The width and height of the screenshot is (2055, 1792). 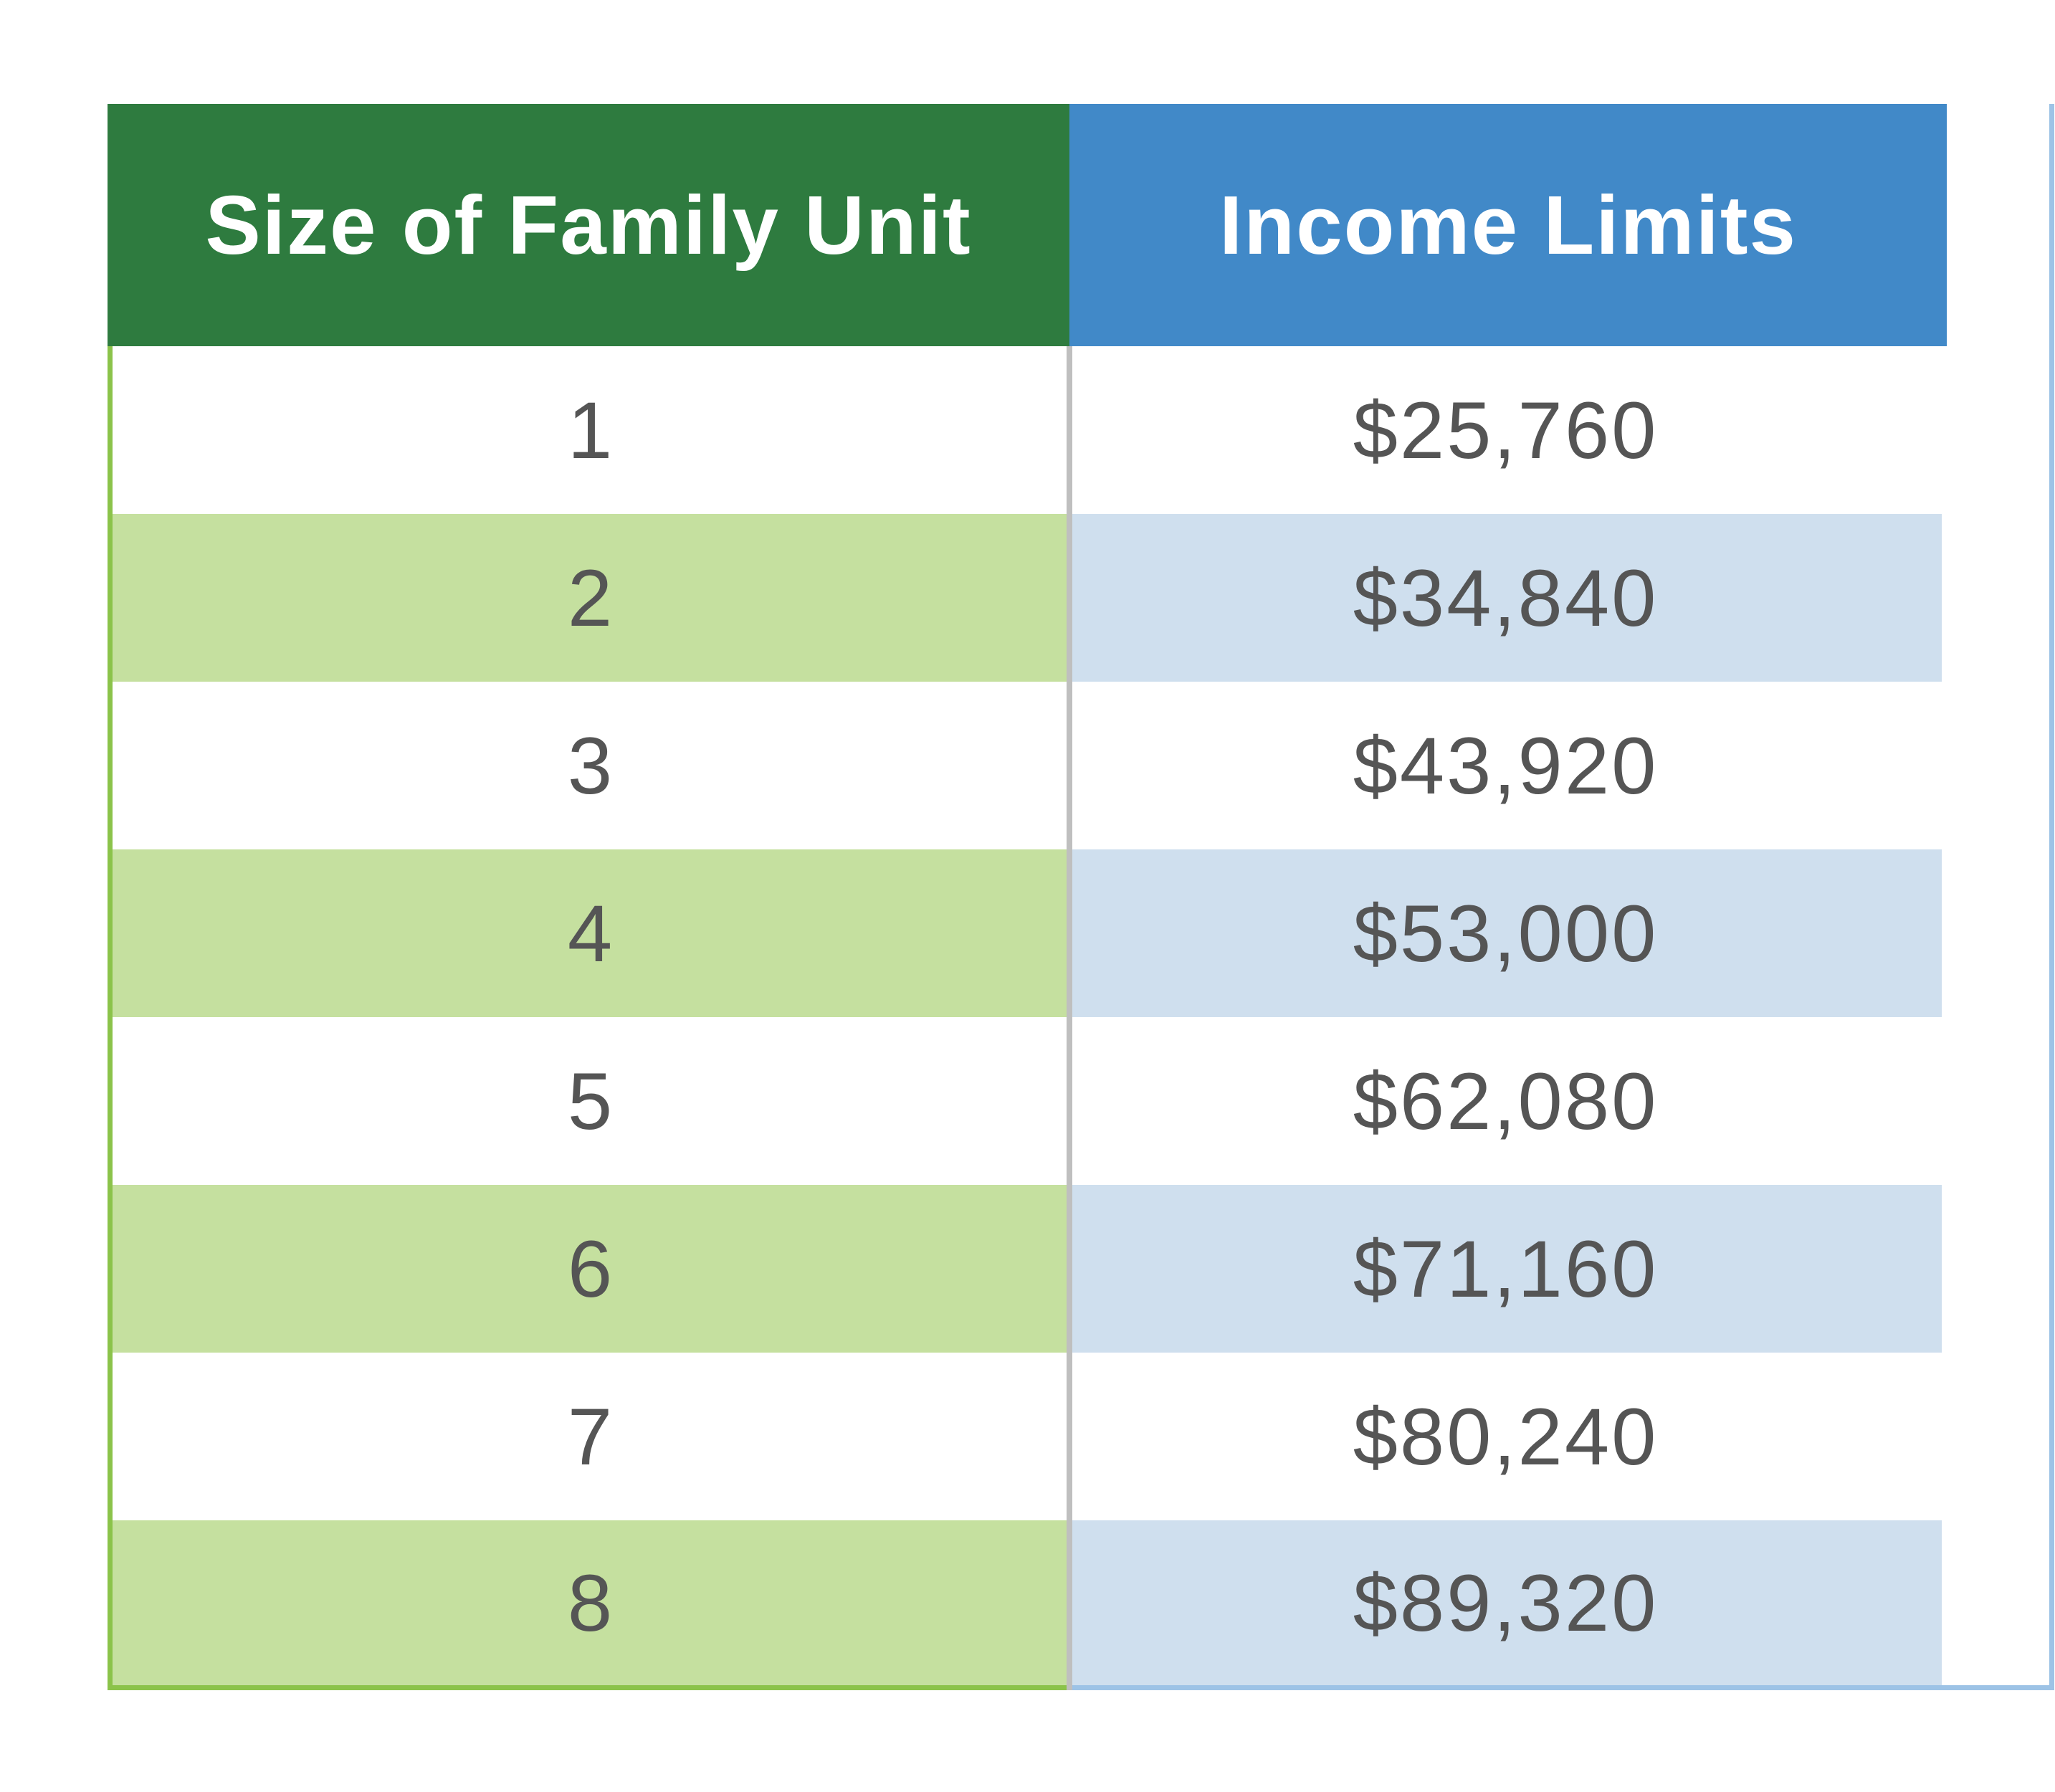 What do you see at coordinates (591, 430) in the screenshot?
I see `family-size-cell: 1` at bounding box center [591, 430].